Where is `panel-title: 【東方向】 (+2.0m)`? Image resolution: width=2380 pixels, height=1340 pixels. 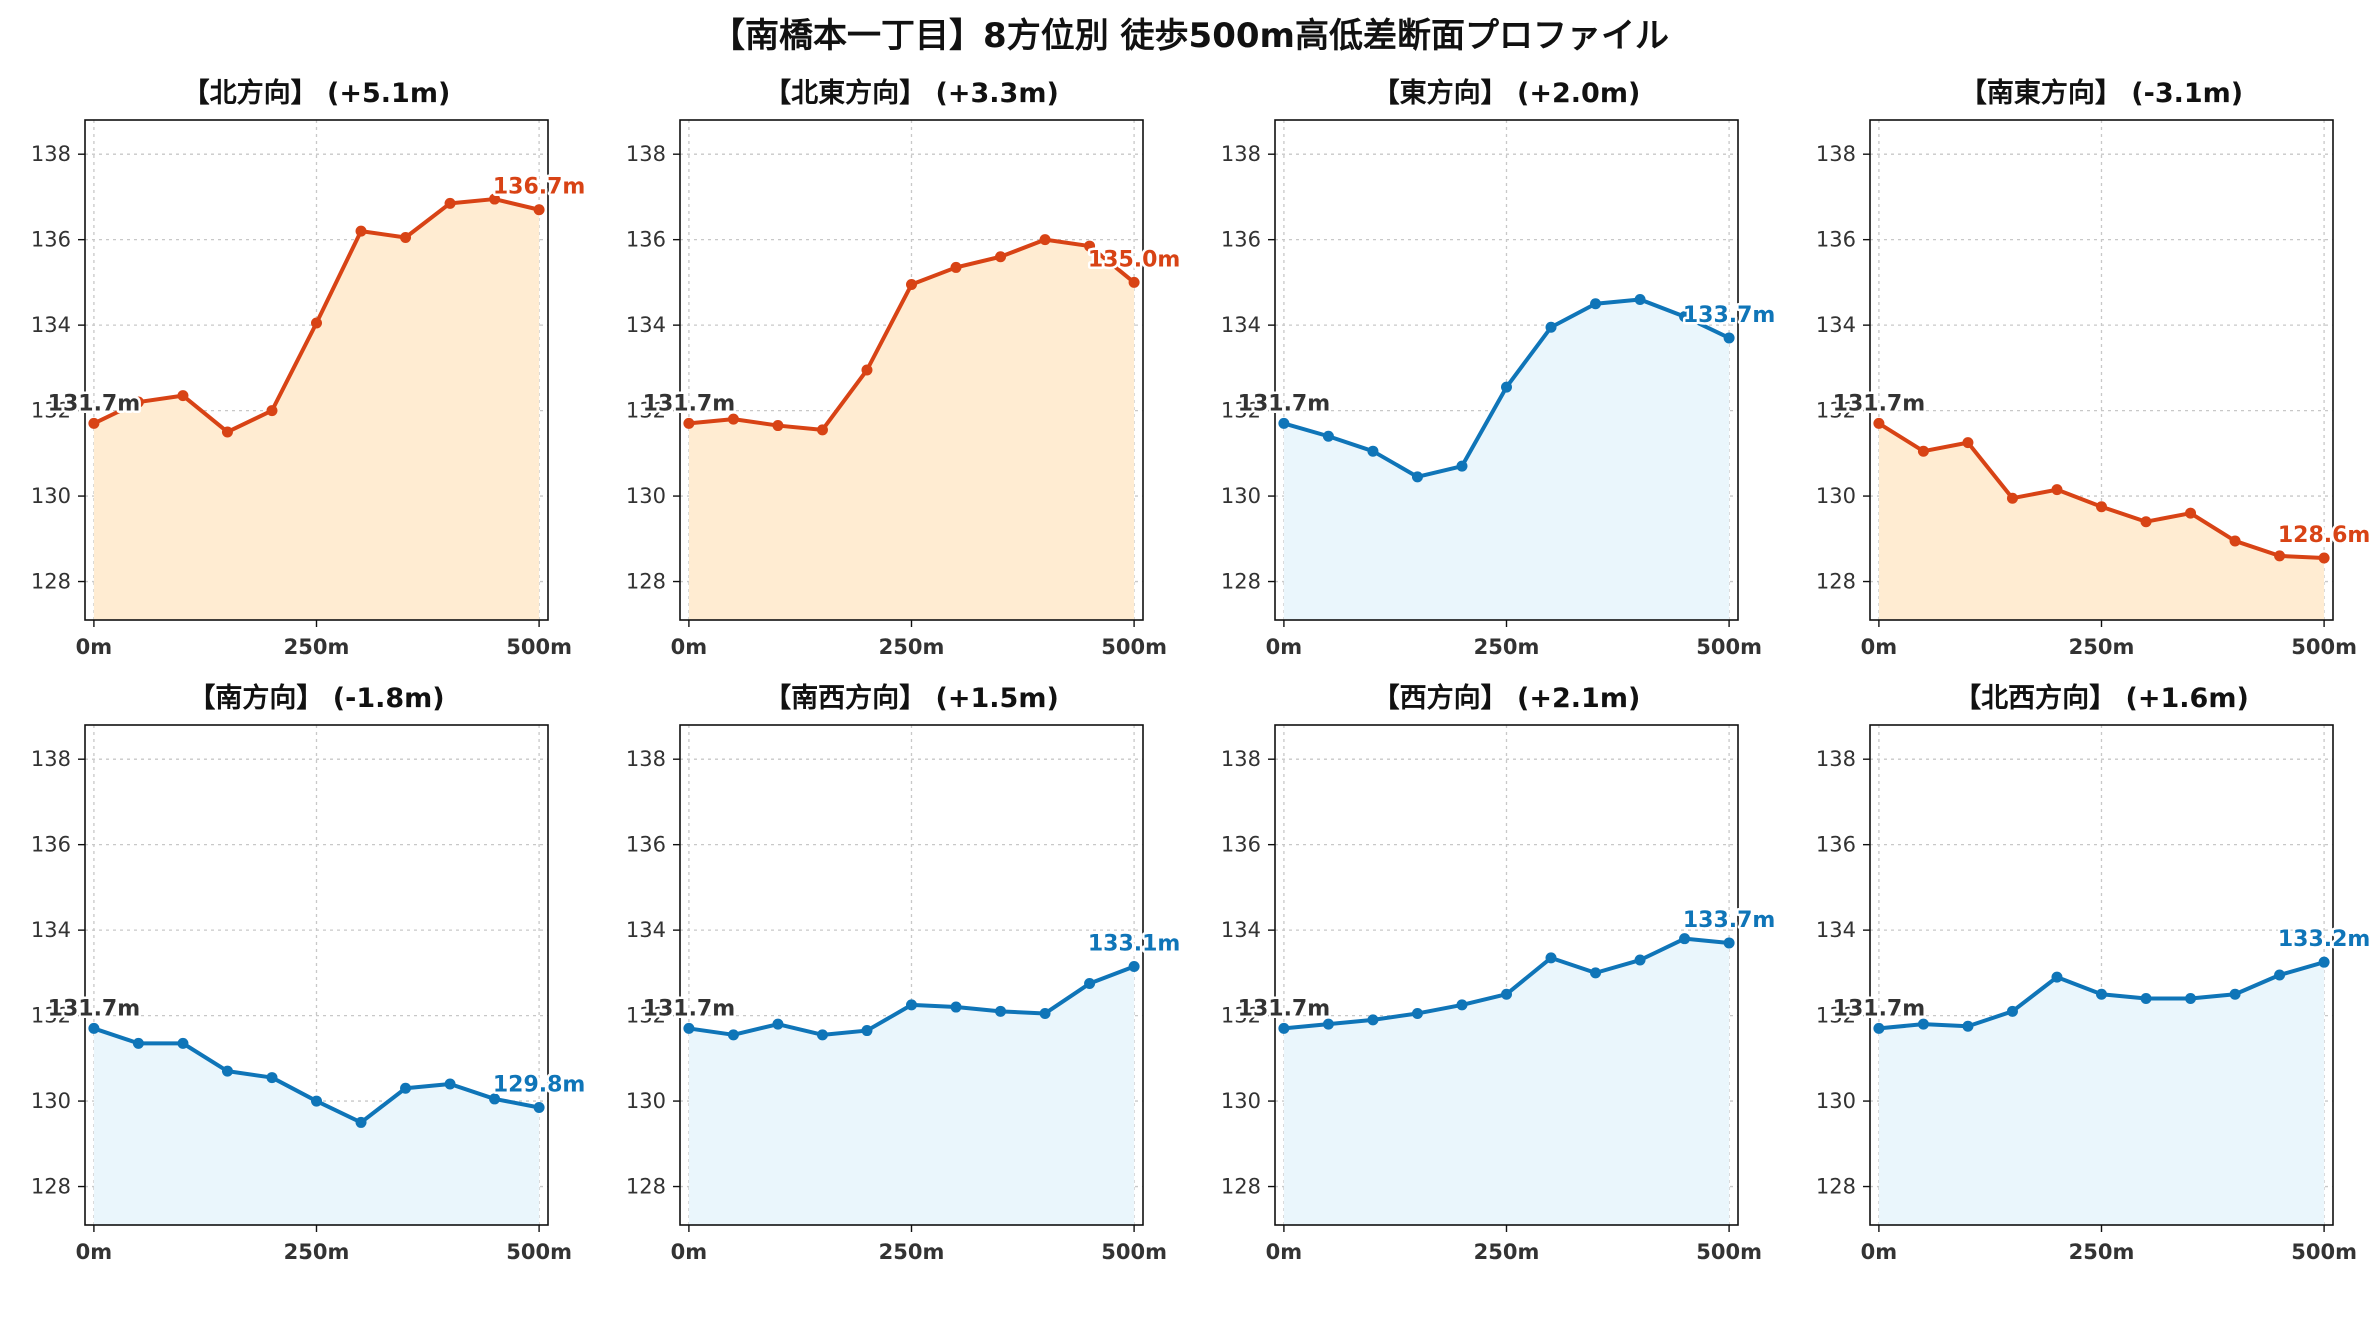
panel-title: 【東方向】 (+2.0m) is located at coordinates (1507, 93).